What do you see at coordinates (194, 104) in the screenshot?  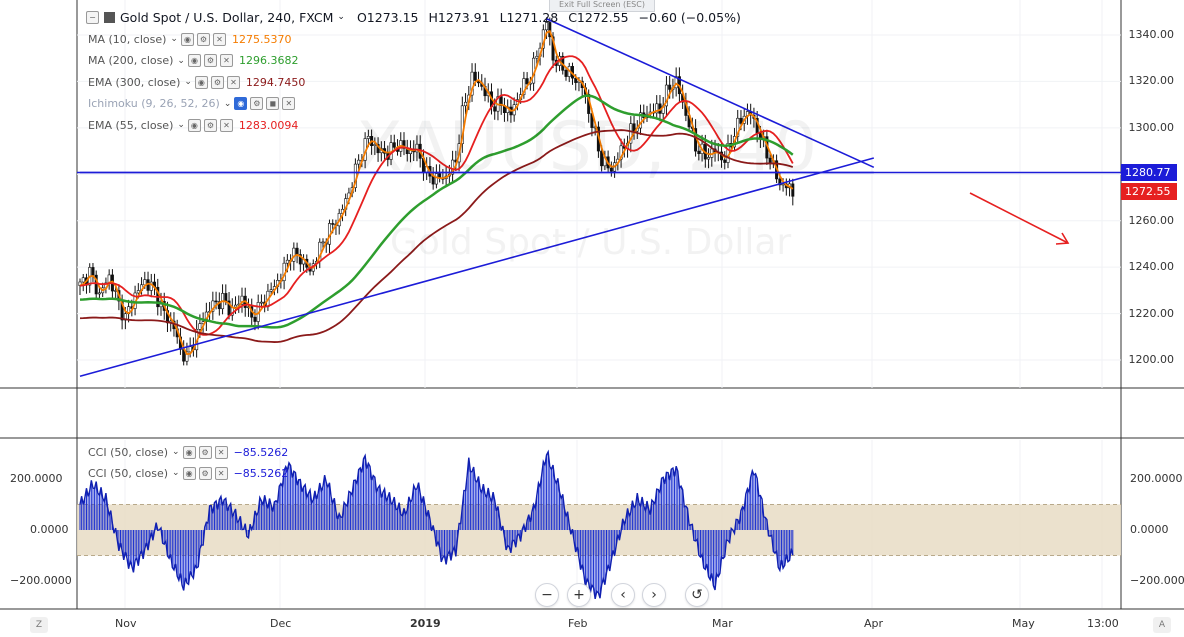 I see `indicator-legend: Ichimoku (9, 26, 52, 26) ⌄ ◉ ⚙ ◼ ✕` at bounding box center [194, 104].